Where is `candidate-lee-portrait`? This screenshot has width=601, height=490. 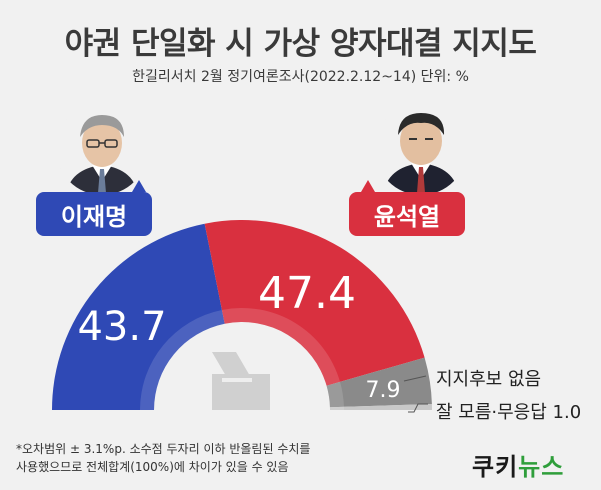 candidate-lee-portrait is located at coordinates (102, 149).